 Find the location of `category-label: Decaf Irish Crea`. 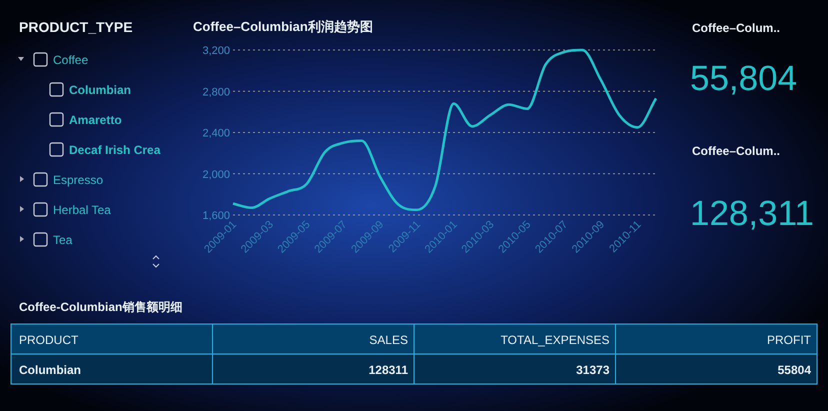

category-label: Decaf Irish Crea is located at coordinates (115, 150).